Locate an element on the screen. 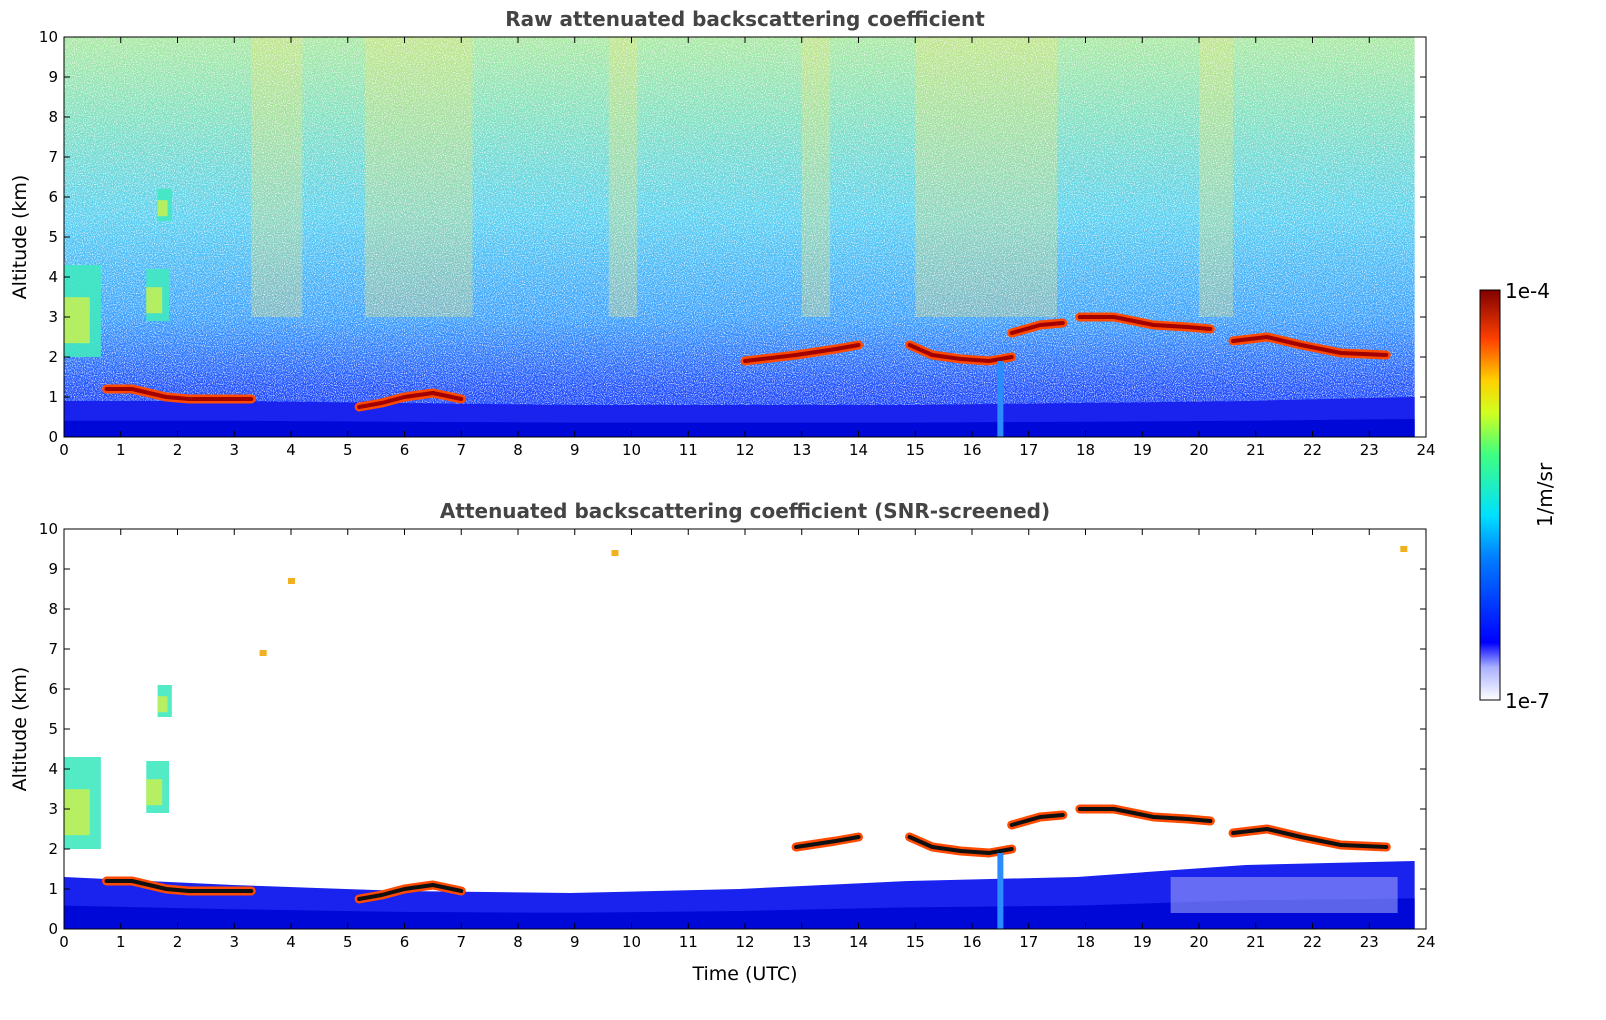 The image size is (1606, 1020). precip-streak is located at coordinates (1000, 399).